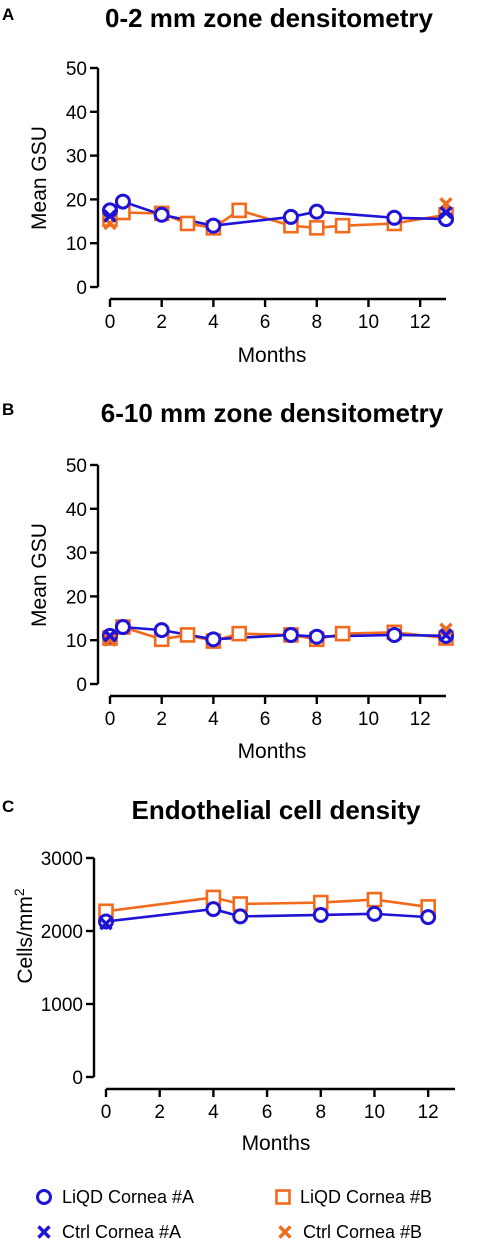 Image resolution: width=491 pixels, height=1255 pixels. What do you see at coordinates (366, 1197) in the screenshot?
I see `legend-label-liqd-b: LiQD Cornea #B` at bounding box center [366, 1197].